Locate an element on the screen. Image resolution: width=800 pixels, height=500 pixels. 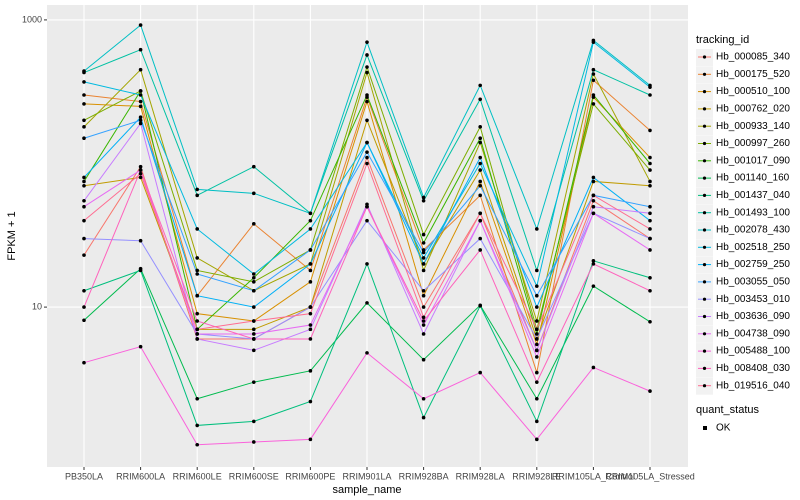
x-tick-label: RRIM928LE is located at coordinates (536, 476).